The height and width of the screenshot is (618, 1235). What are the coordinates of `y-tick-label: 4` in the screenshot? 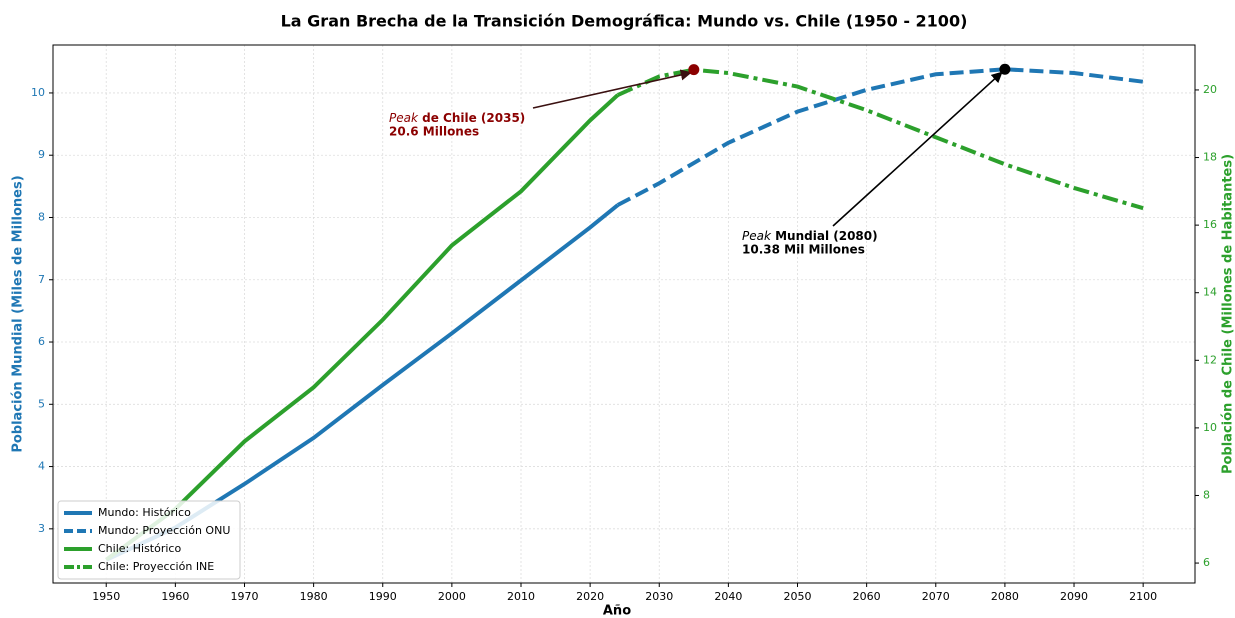 It's located at (41, 466).